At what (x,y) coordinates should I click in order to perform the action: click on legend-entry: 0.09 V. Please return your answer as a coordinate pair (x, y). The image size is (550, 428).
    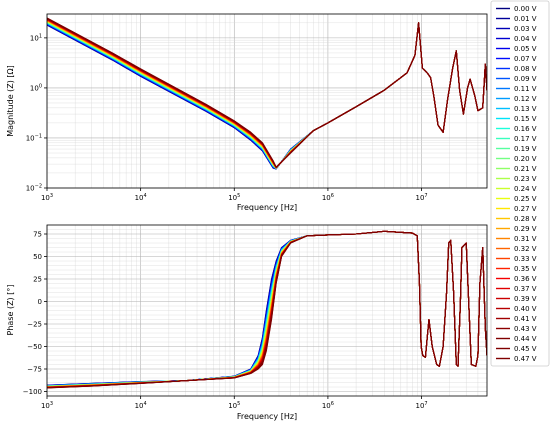
    Looking at the image, I should click on (516, 79).